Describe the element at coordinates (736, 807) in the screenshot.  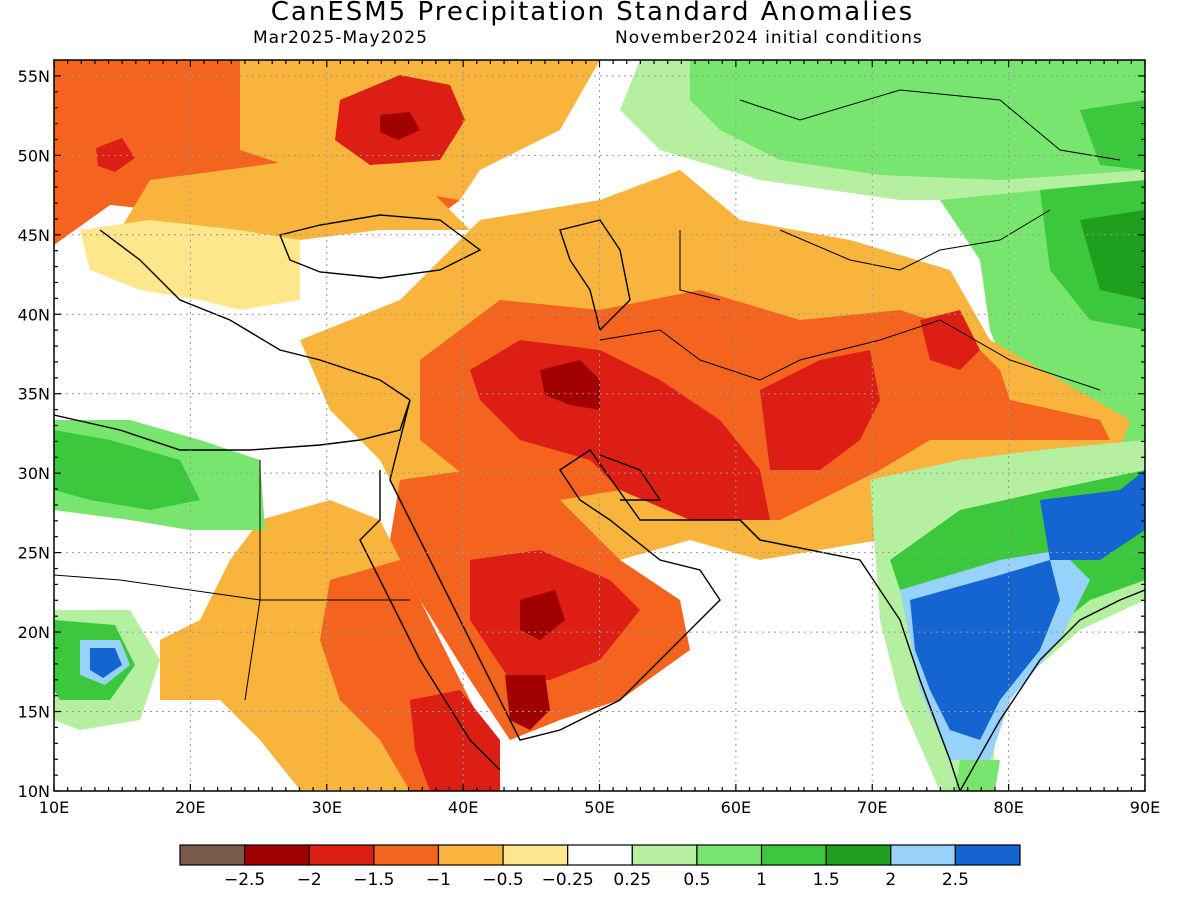
I see `lon-label: 60E` at that location.